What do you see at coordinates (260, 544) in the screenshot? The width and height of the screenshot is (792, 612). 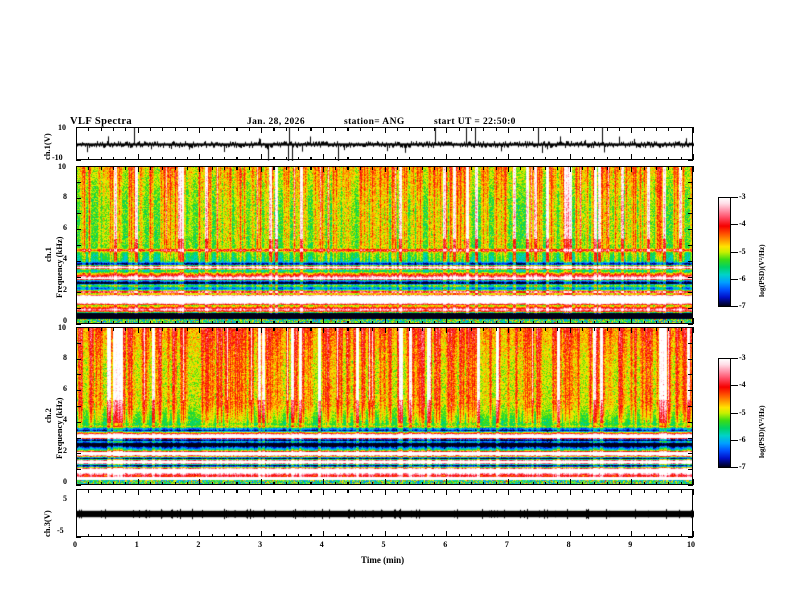 I see `x-tick-label-3: 3` at bounding box center [260, 544].